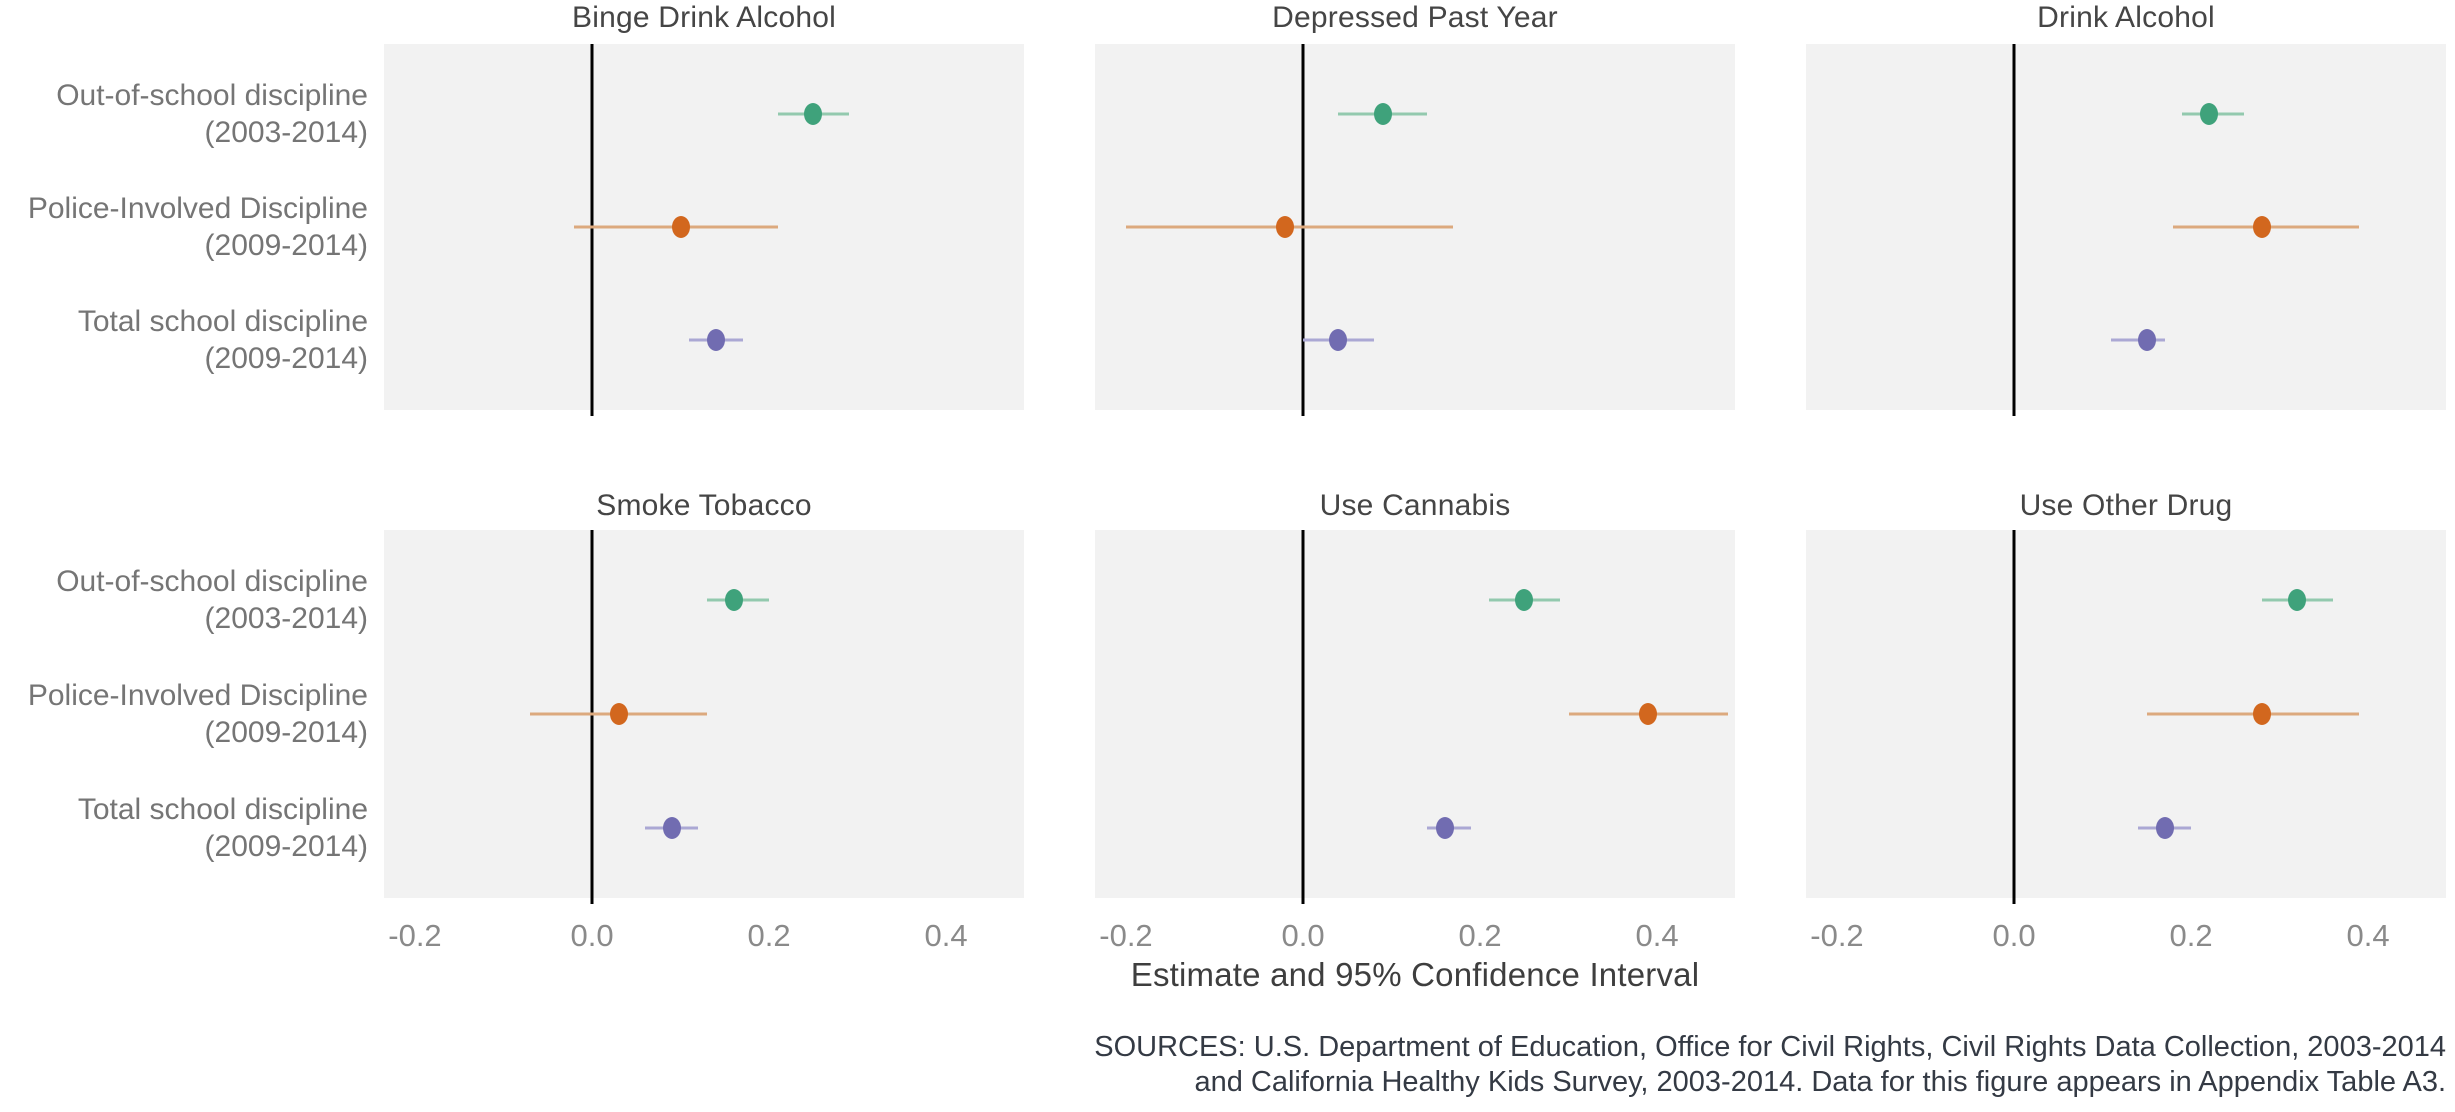 This screenshot has height=1112, width=2455. What do you see at coordinates (704, 17) in the screenshot?
I see `panel-title-binge-drink-alcohol: Binge Drink Alcohol` at bounding box center [704, 17].